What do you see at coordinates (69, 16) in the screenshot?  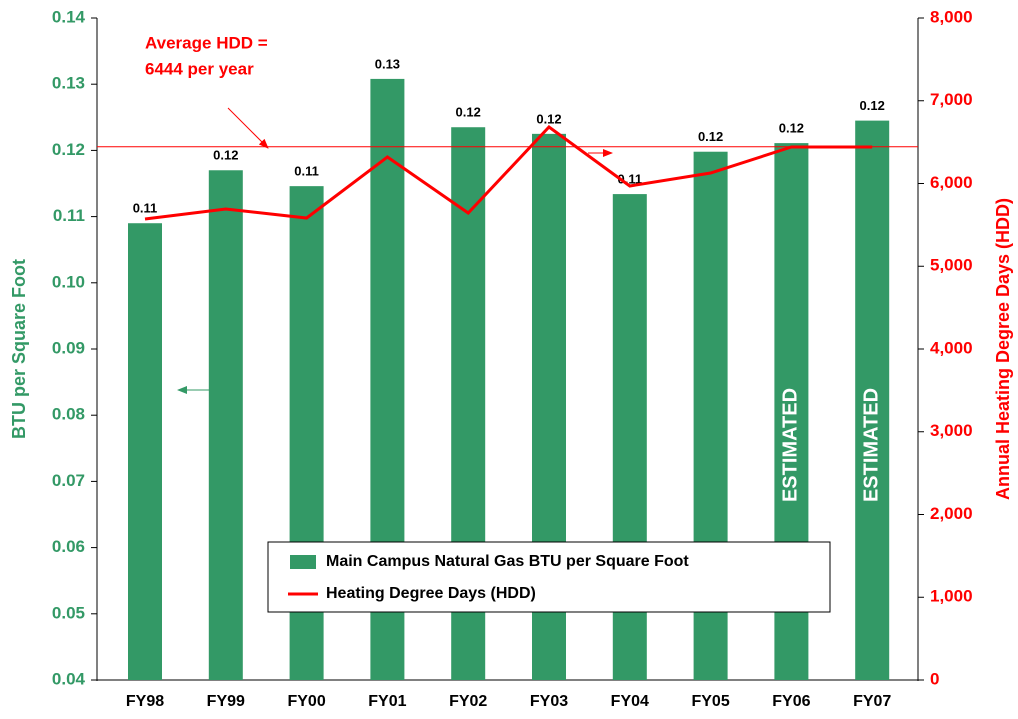 I see `y-tick-label: 0.14` at bounding box center [69, 16].